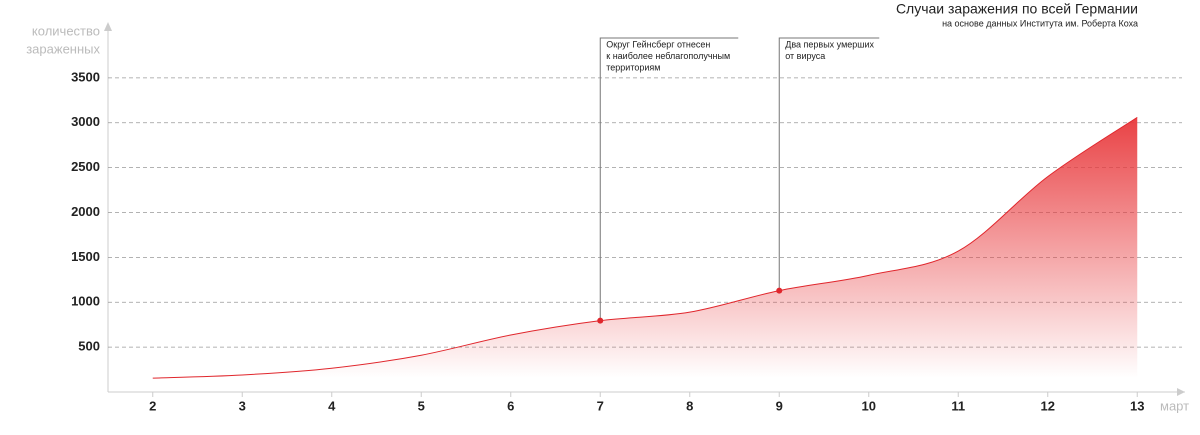 The width and height of the screenshot is (1200, 435). Describe the element at coordinates (600, 405) in the screenshot. I see `x-tick-label: 7` at that location.